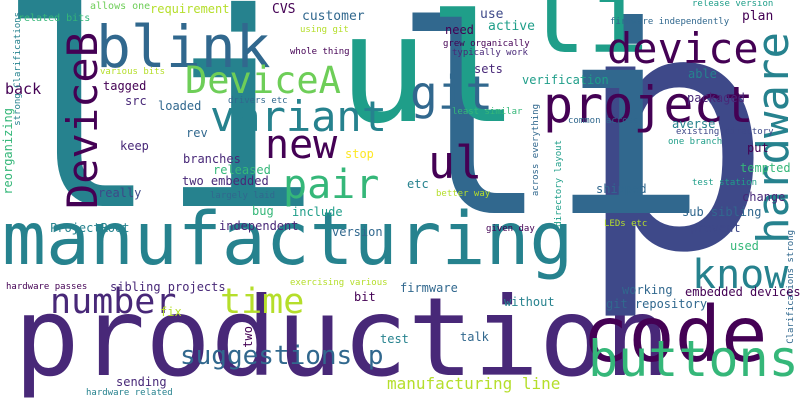  What do you see at coordinates (511, 26) in the screenshot?
I see `cloud-word: active` at bounding box center [511, 26].